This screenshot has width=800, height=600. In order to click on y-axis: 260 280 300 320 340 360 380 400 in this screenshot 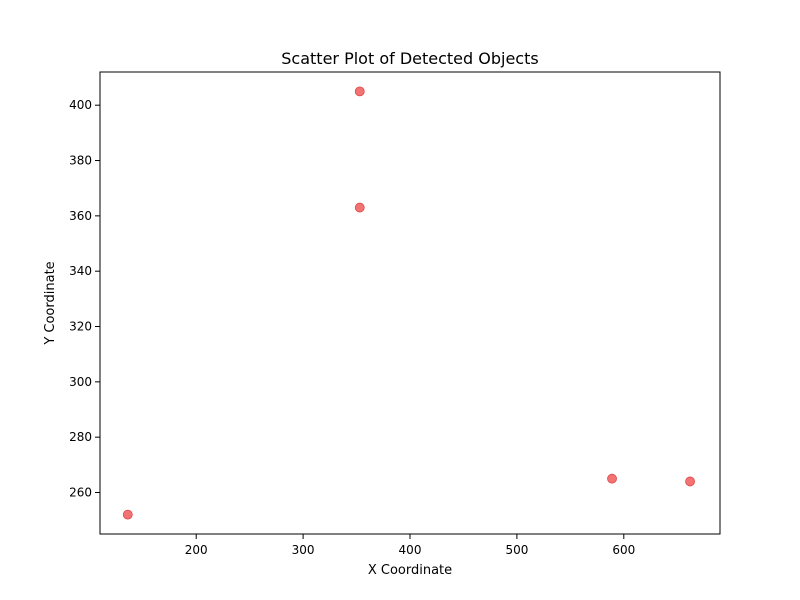, I will do `click(84, 299)`.